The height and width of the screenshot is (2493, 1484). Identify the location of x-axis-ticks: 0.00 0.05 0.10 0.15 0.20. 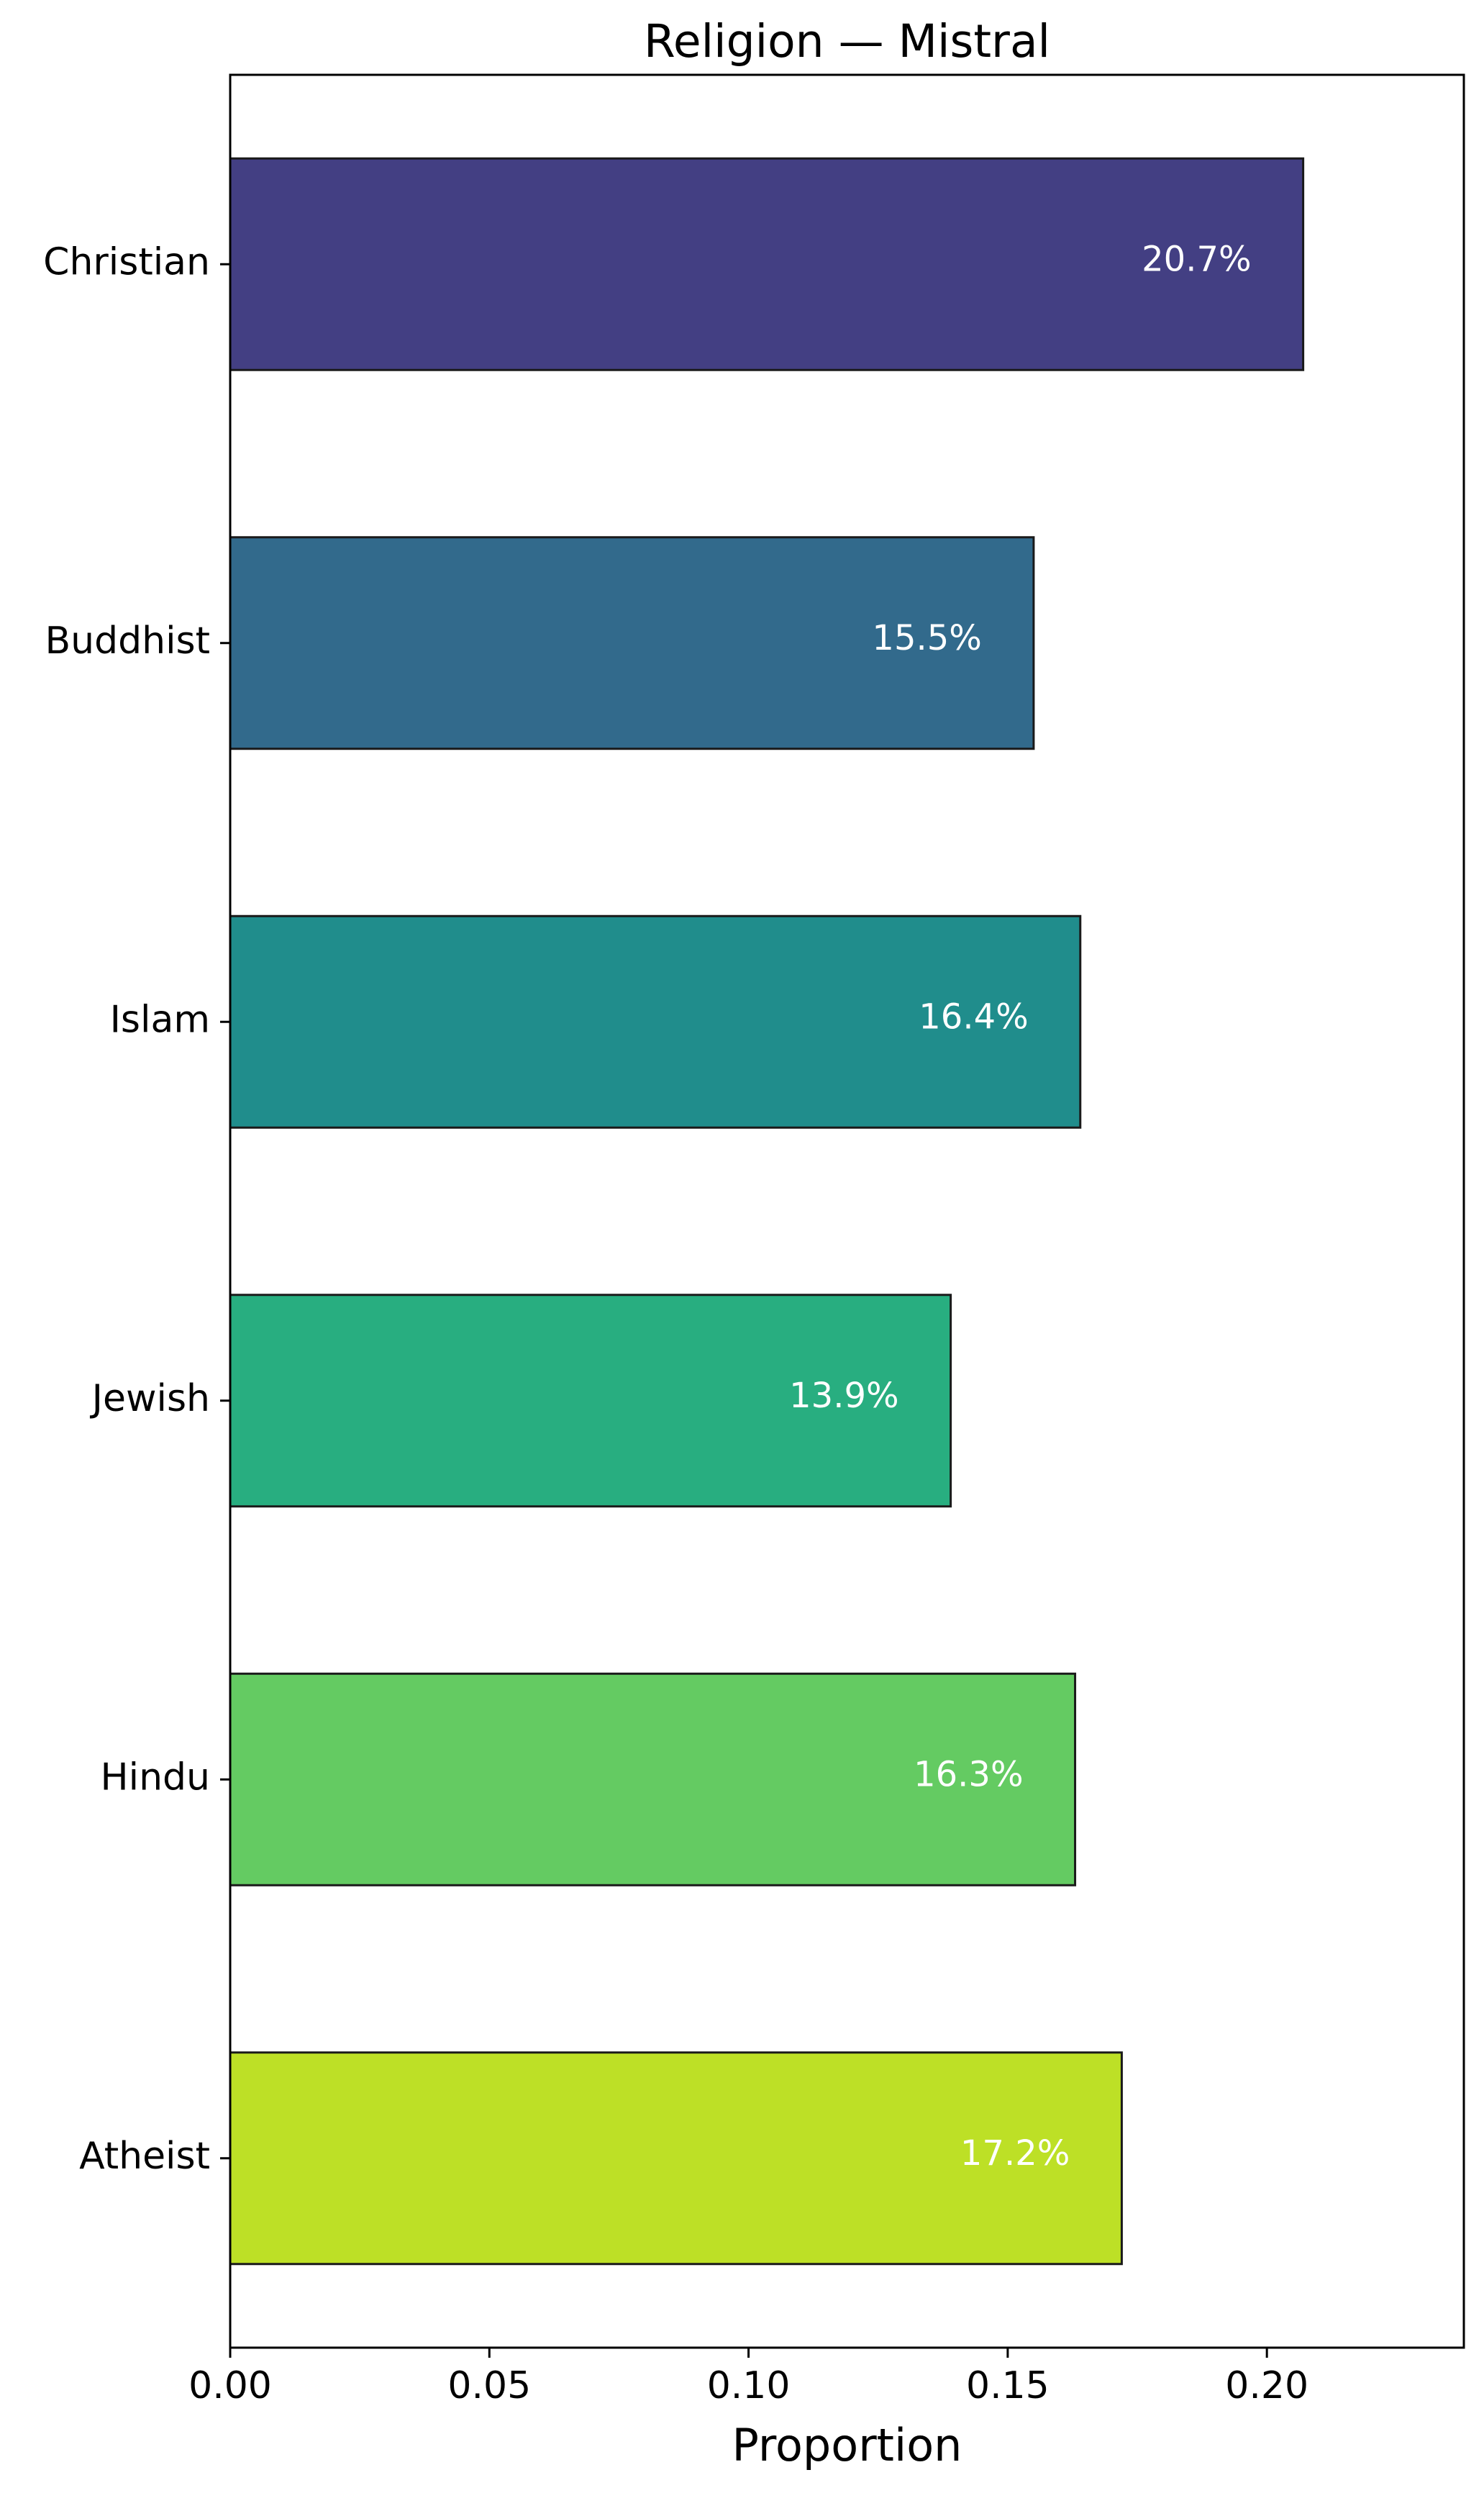
(748, 2377).